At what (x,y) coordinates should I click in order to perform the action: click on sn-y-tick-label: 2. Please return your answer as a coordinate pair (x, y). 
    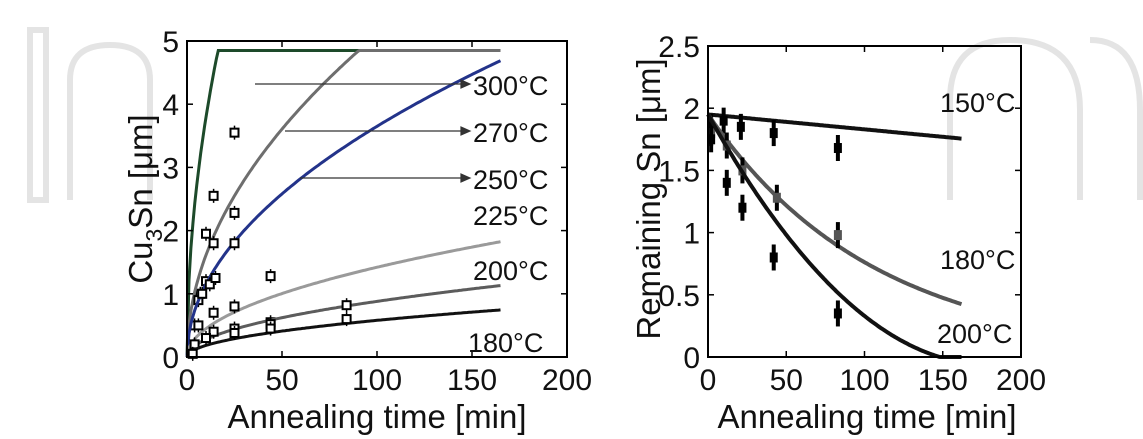
    Looking at the image, I should click on (691, 109).